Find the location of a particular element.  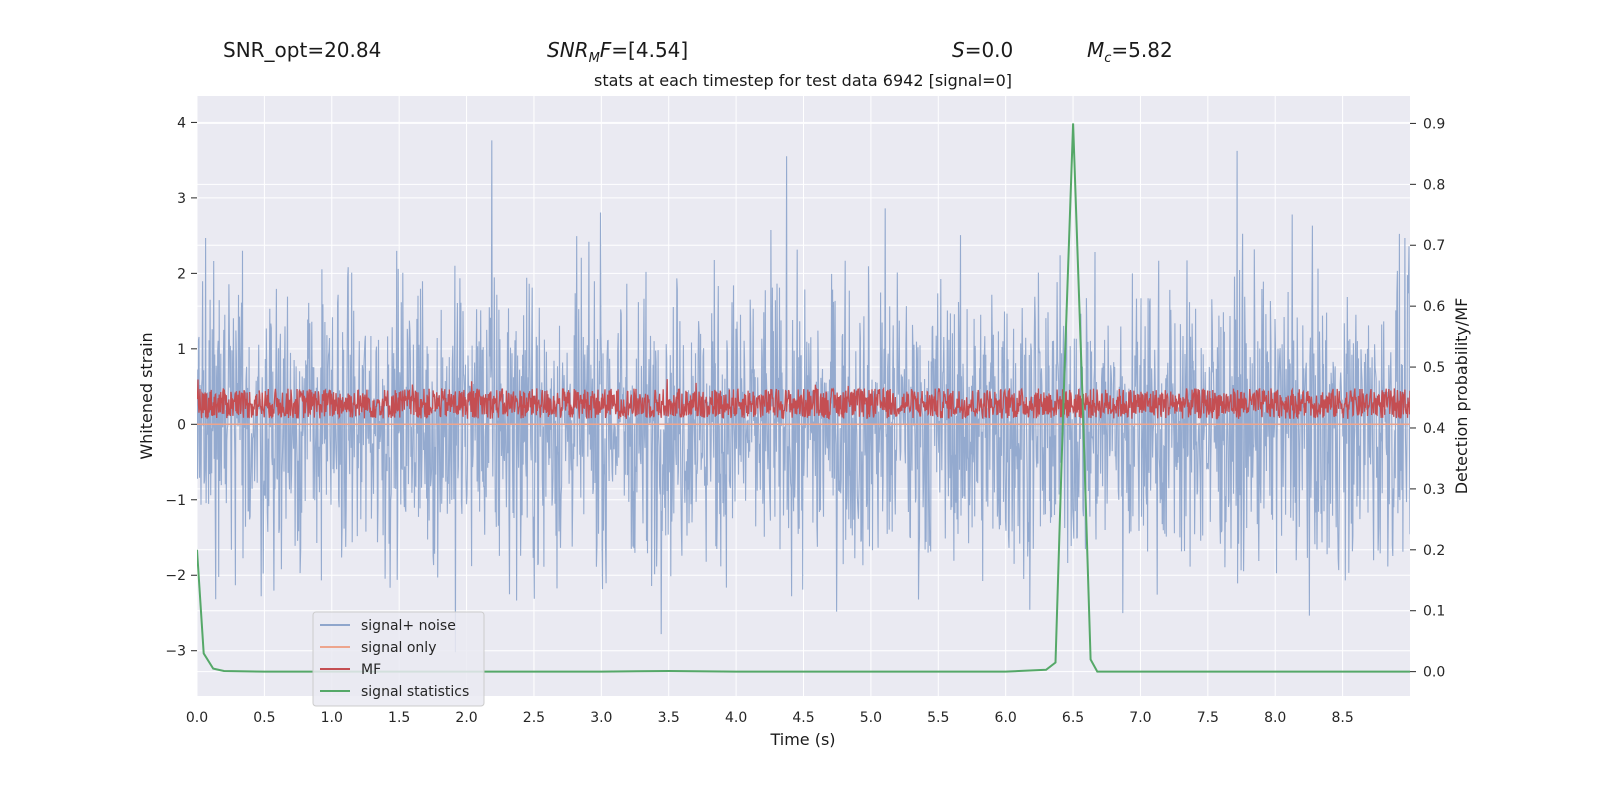

s-label: S=0.0 is located at coordinates (982, 50).